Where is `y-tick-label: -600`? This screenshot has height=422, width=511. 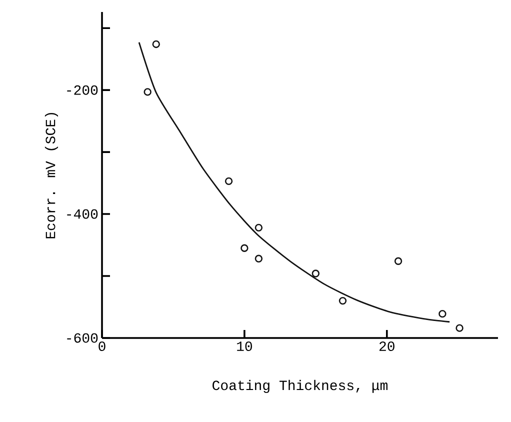 y-tick-label: -600 is located at coordinates (82, 338).